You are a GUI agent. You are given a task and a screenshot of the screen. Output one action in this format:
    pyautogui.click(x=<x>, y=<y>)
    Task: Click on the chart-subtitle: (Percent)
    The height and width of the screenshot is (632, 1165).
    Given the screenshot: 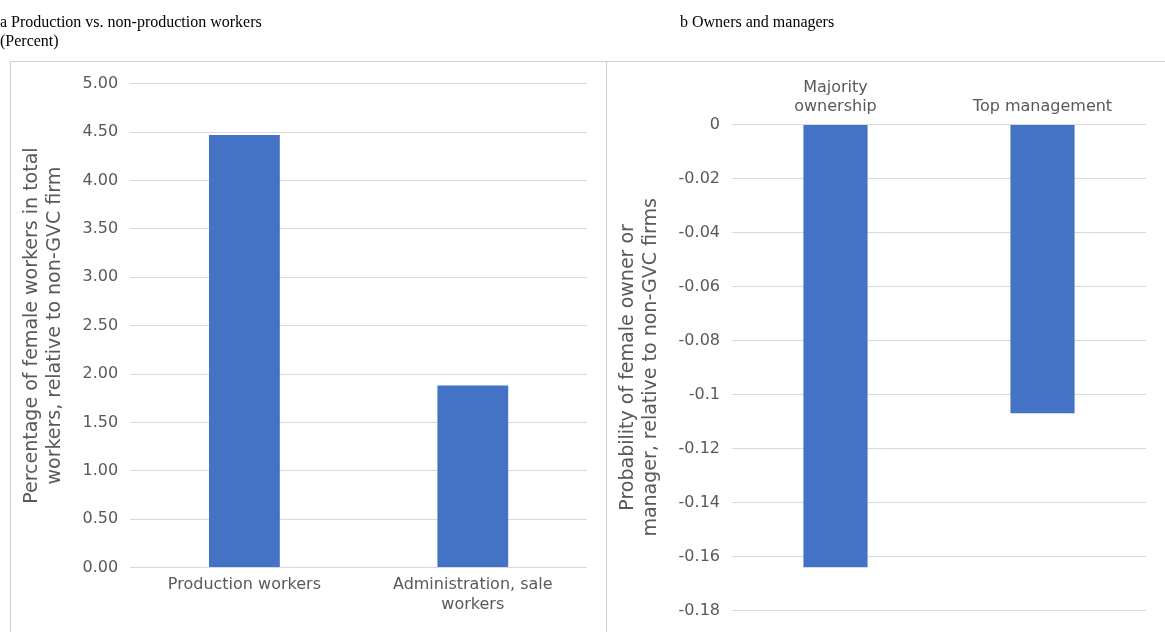 What is the action you would take?
    pyautogui.click(x=30, y=40)
    